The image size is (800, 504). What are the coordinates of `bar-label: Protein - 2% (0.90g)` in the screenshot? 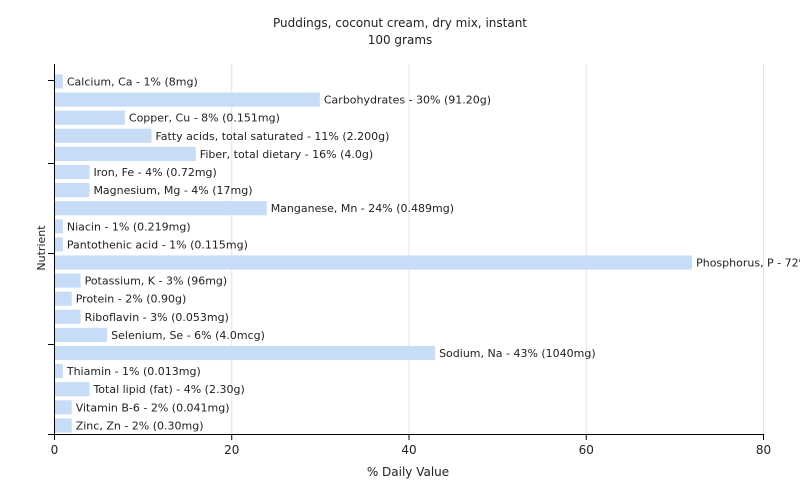 It's located at (131, 299).